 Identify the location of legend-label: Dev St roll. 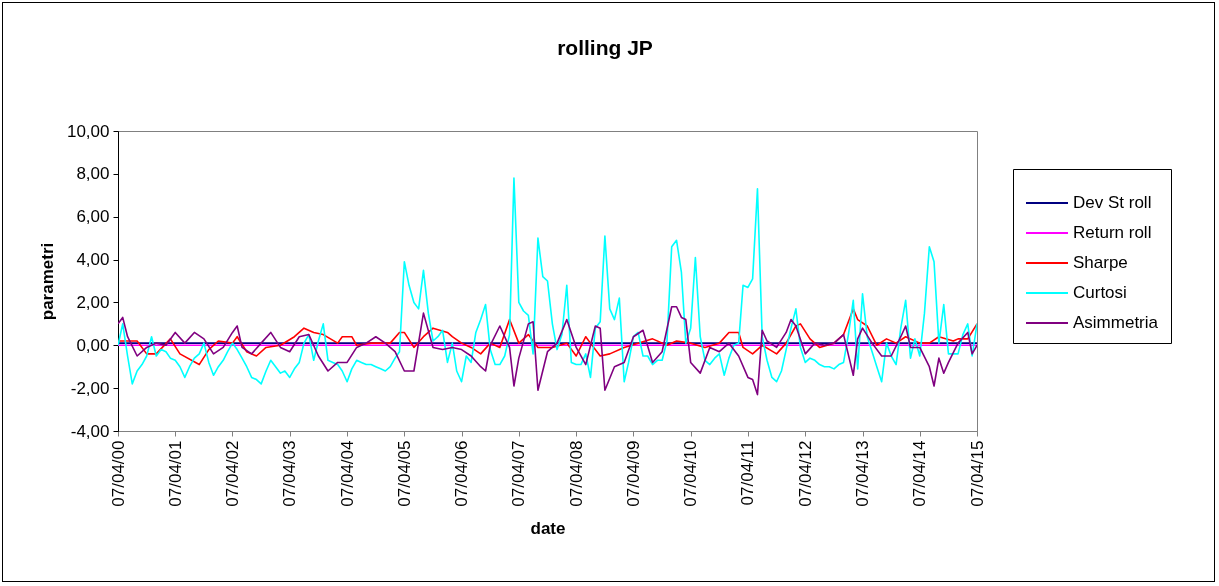
(1112, 202).